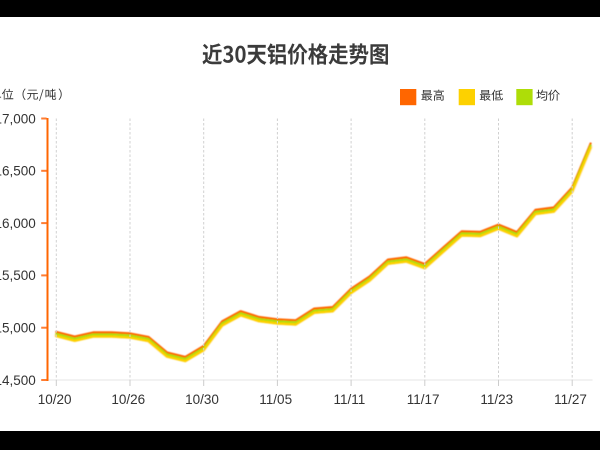 The height and width of the screenshot is (450, 600). Describe the element at coordinates (496, 399) in the screenshot. I see `svg-text: 11/23` at that location.